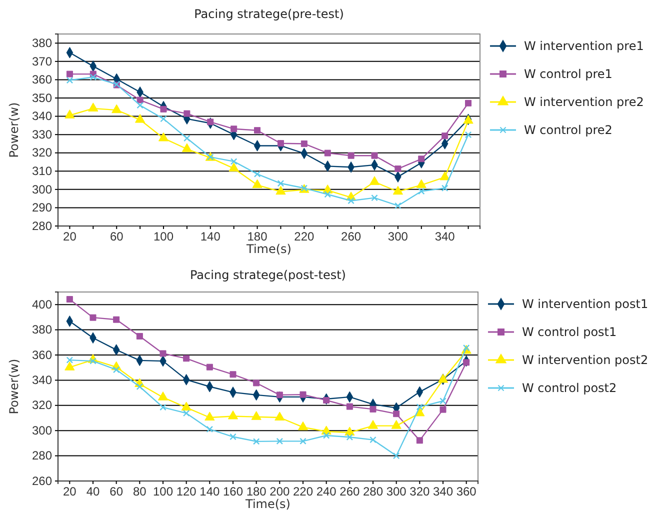  Describe the element at coordinates (42, 481) in the screenshot. I see `y-tick-label: 260` at that location.